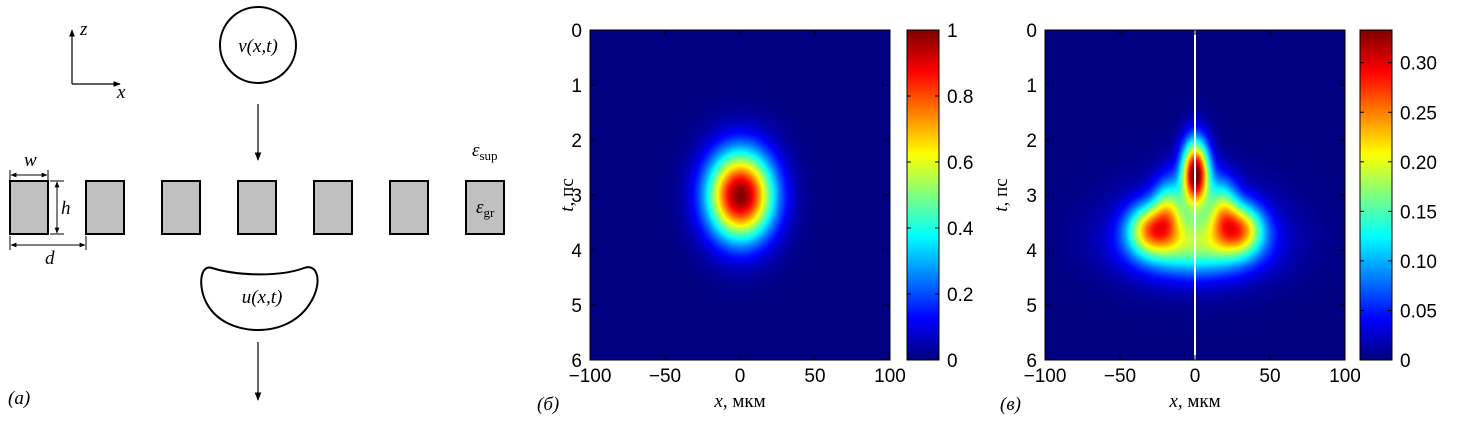 This screenshot has width=1468, height=440. What do you see at coordinates (739, 401) in the screenshot?
I see `xlabel-b: x, мкм` at bounding box center [739, 401].